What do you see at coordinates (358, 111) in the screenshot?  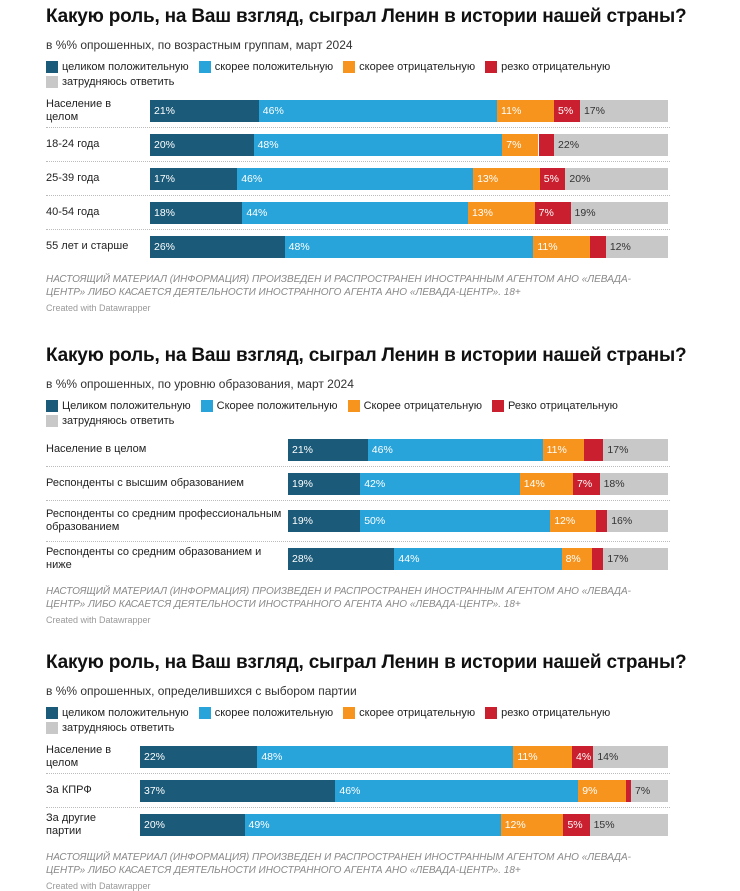 I see `bar-row: Население в целом 21% 46% 11% 5% 17%` at bounding box center [358, 111].